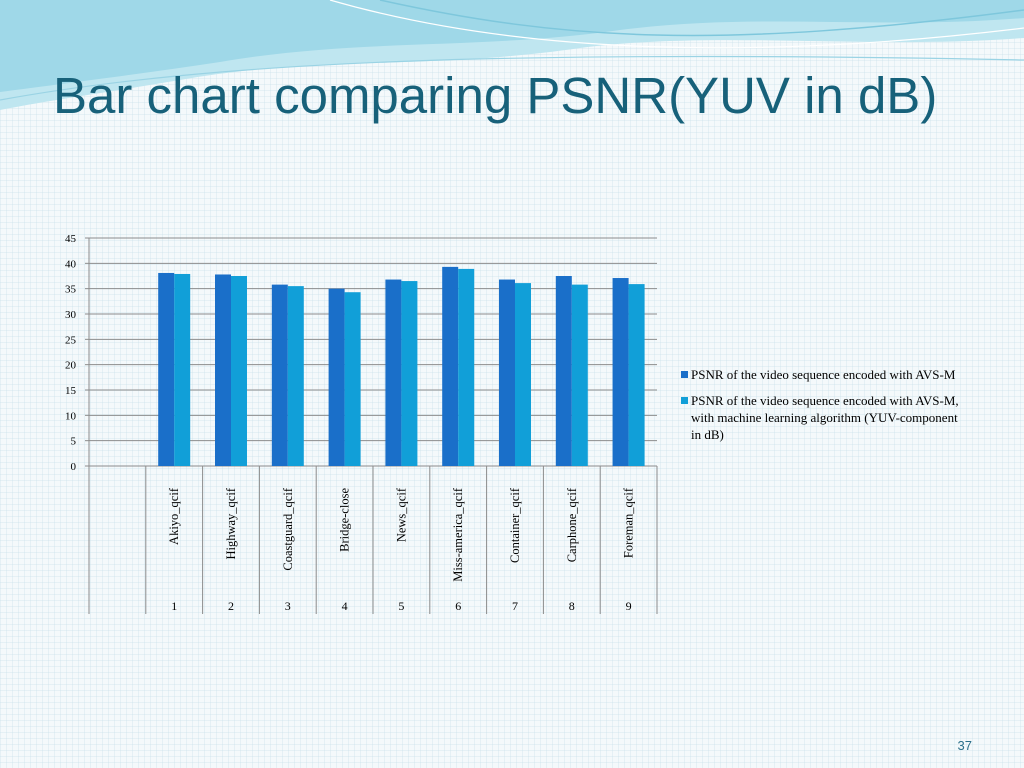  Describe the element at coordinates (401, 606) in the screenshot. I see `category-index-label: 5` at that location.